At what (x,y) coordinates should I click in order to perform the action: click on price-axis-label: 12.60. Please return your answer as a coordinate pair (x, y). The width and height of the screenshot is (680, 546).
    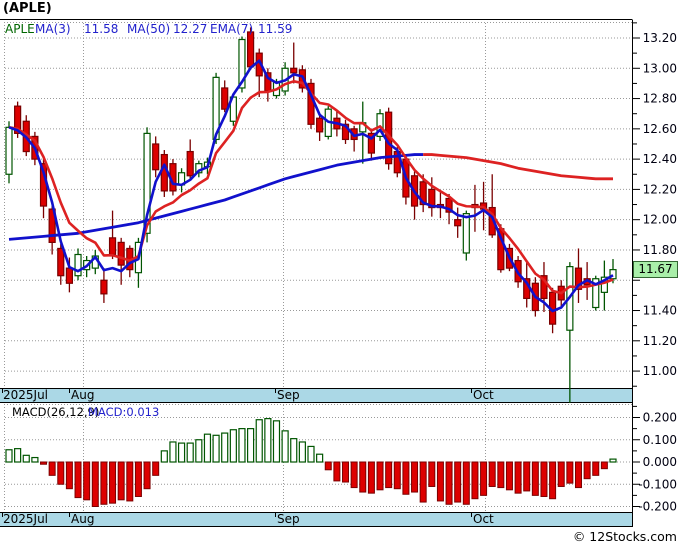
    Looking at the image, I should click on (660, 129).